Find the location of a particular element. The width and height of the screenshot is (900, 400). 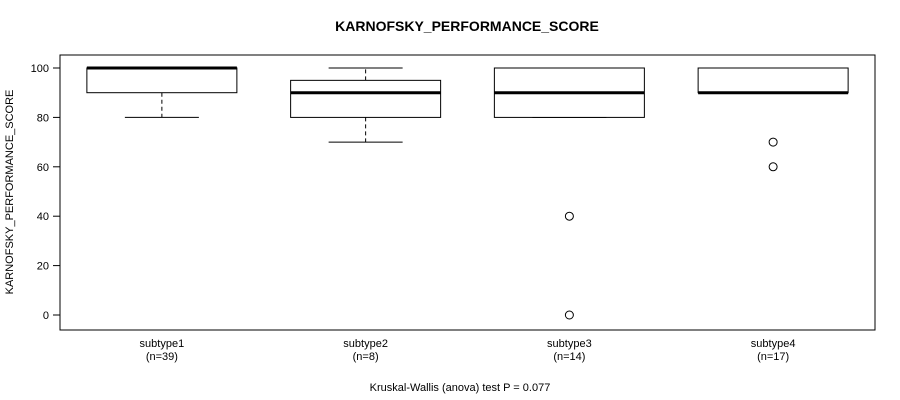

group-label: subtype2 is located at coordinates (365, 344).